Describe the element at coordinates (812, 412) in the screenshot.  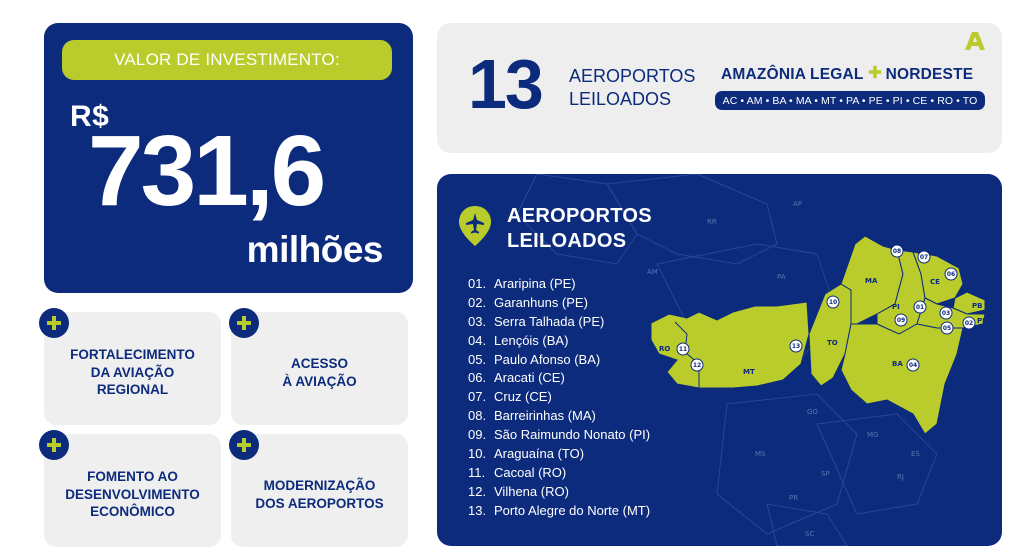
I see `state-label-go: GO` at that location.